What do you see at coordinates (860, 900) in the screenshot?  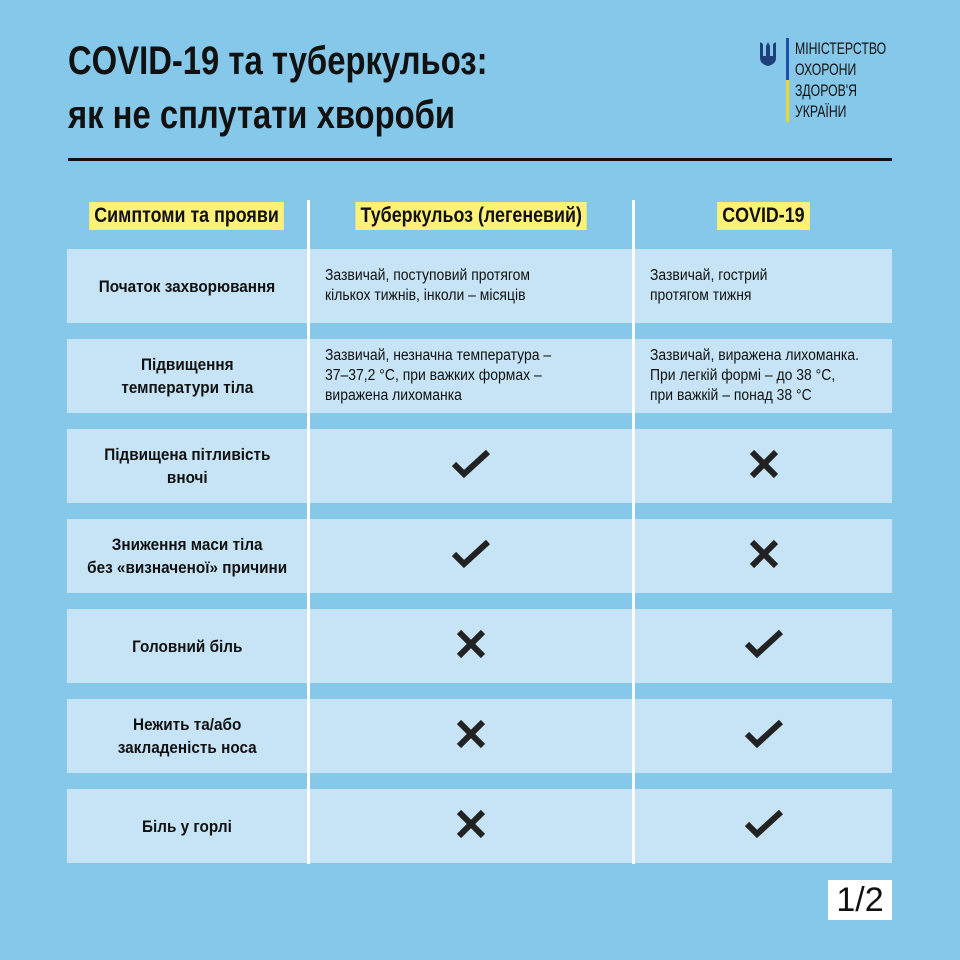 I see `page-number: 1/2` at bounding box center [860, 900].